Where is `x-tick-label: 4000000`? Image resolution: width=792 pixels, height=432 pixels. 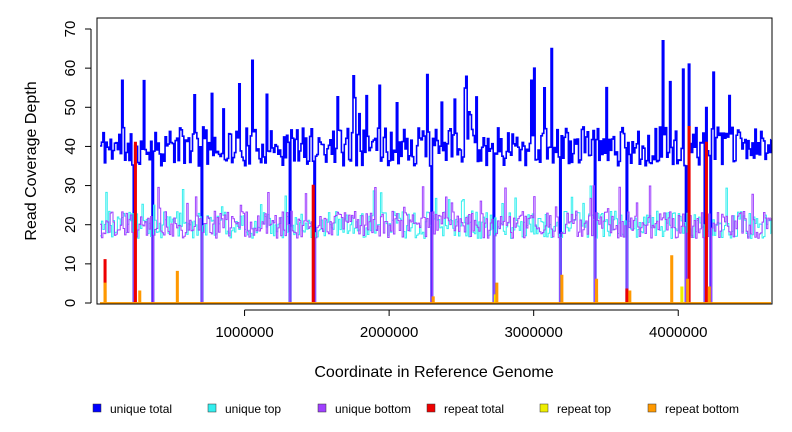
x-tick-label: 4000000 is located at coordinates (678, 332).